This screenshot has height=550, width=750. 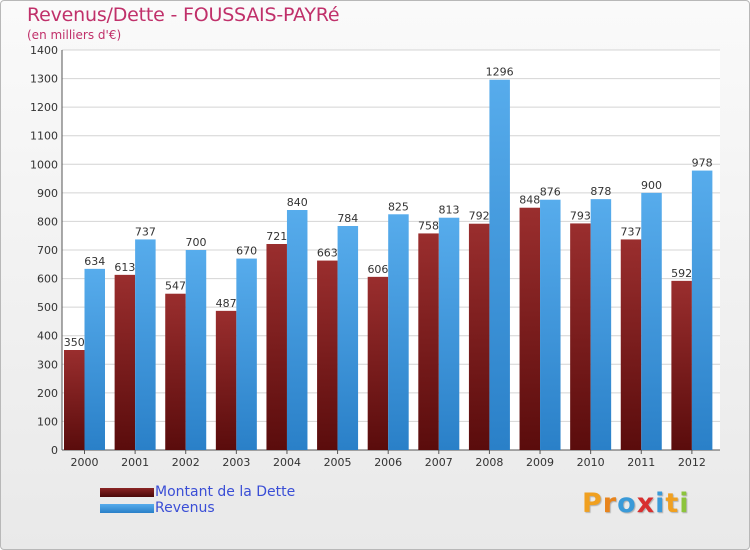 I want to click on x-tick-label: 2006, so click(x=388, y=462).